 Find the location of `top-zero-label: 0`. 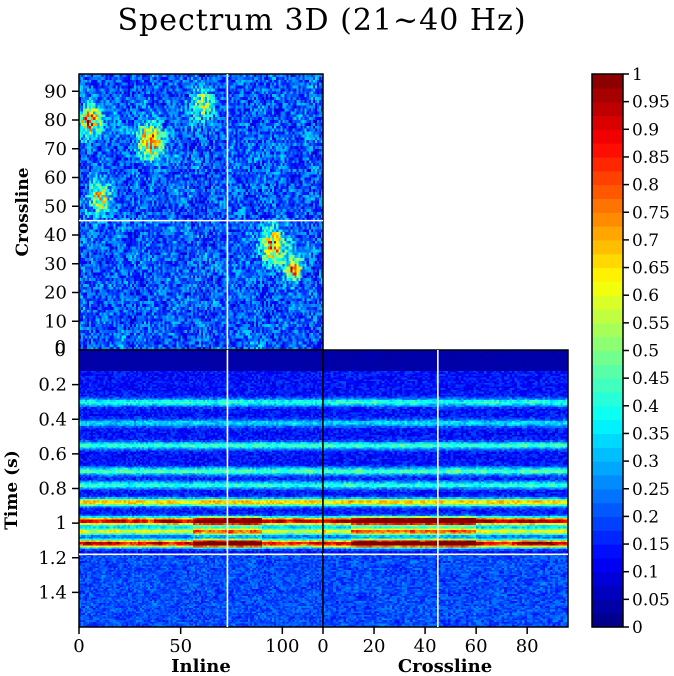

top-zero-label: 0 is located at coordinates (60, 350).